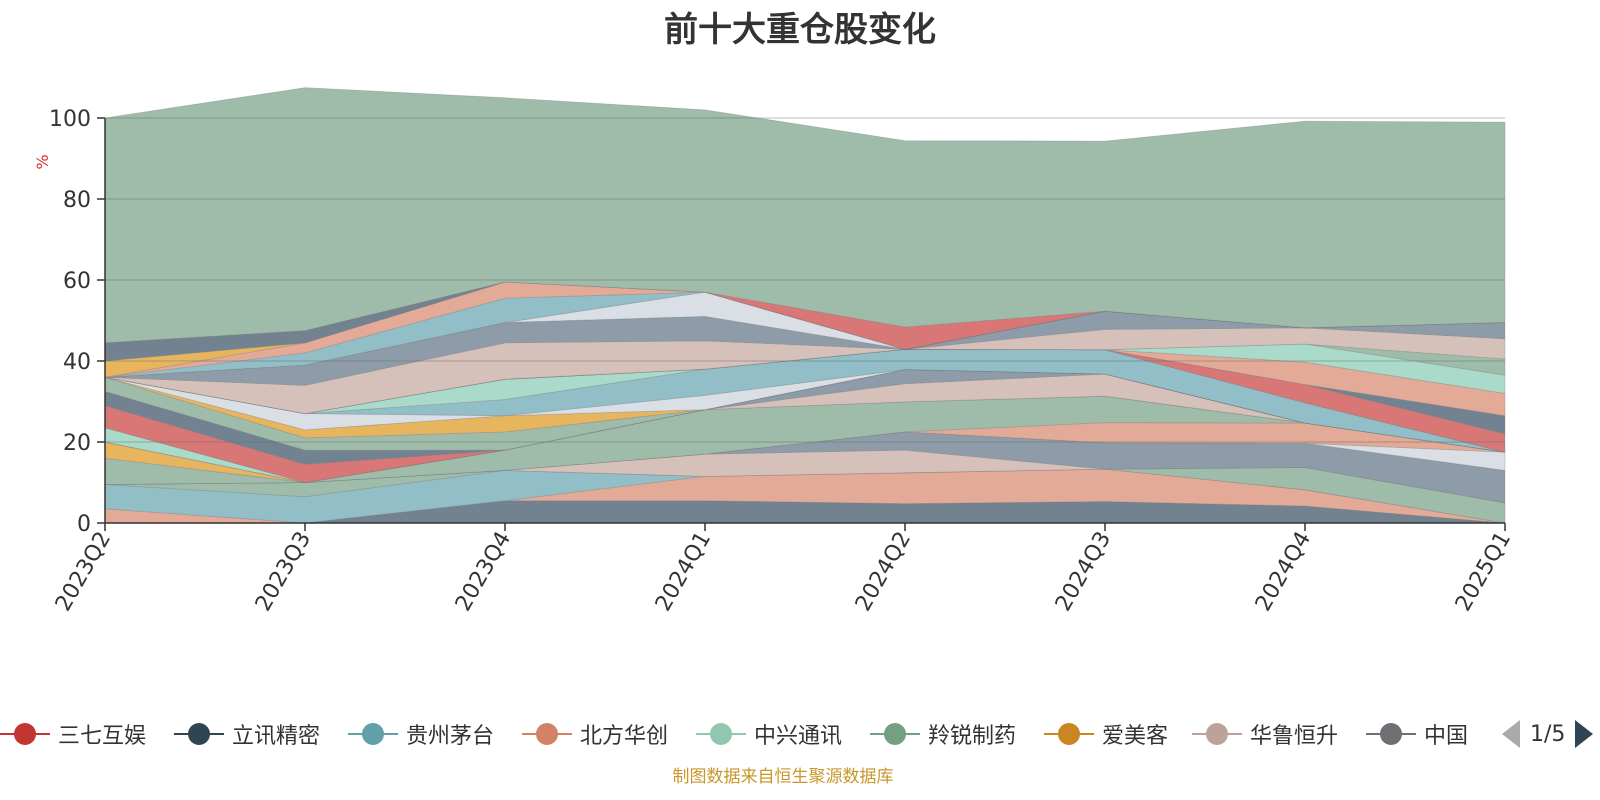 This screenshot has width=1600, height=800. I want to click on data-source-note: 制图数据来自恒生聚源数据库, so click(783, 777).